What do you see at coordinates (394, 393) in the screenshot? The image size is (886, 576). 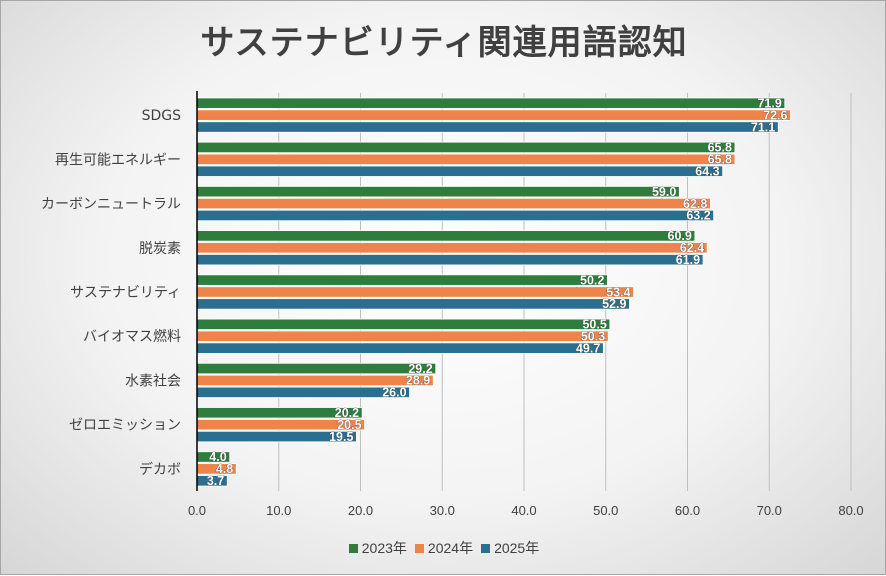 I see `data-label: 26.0` at bounding box center [394, 393].